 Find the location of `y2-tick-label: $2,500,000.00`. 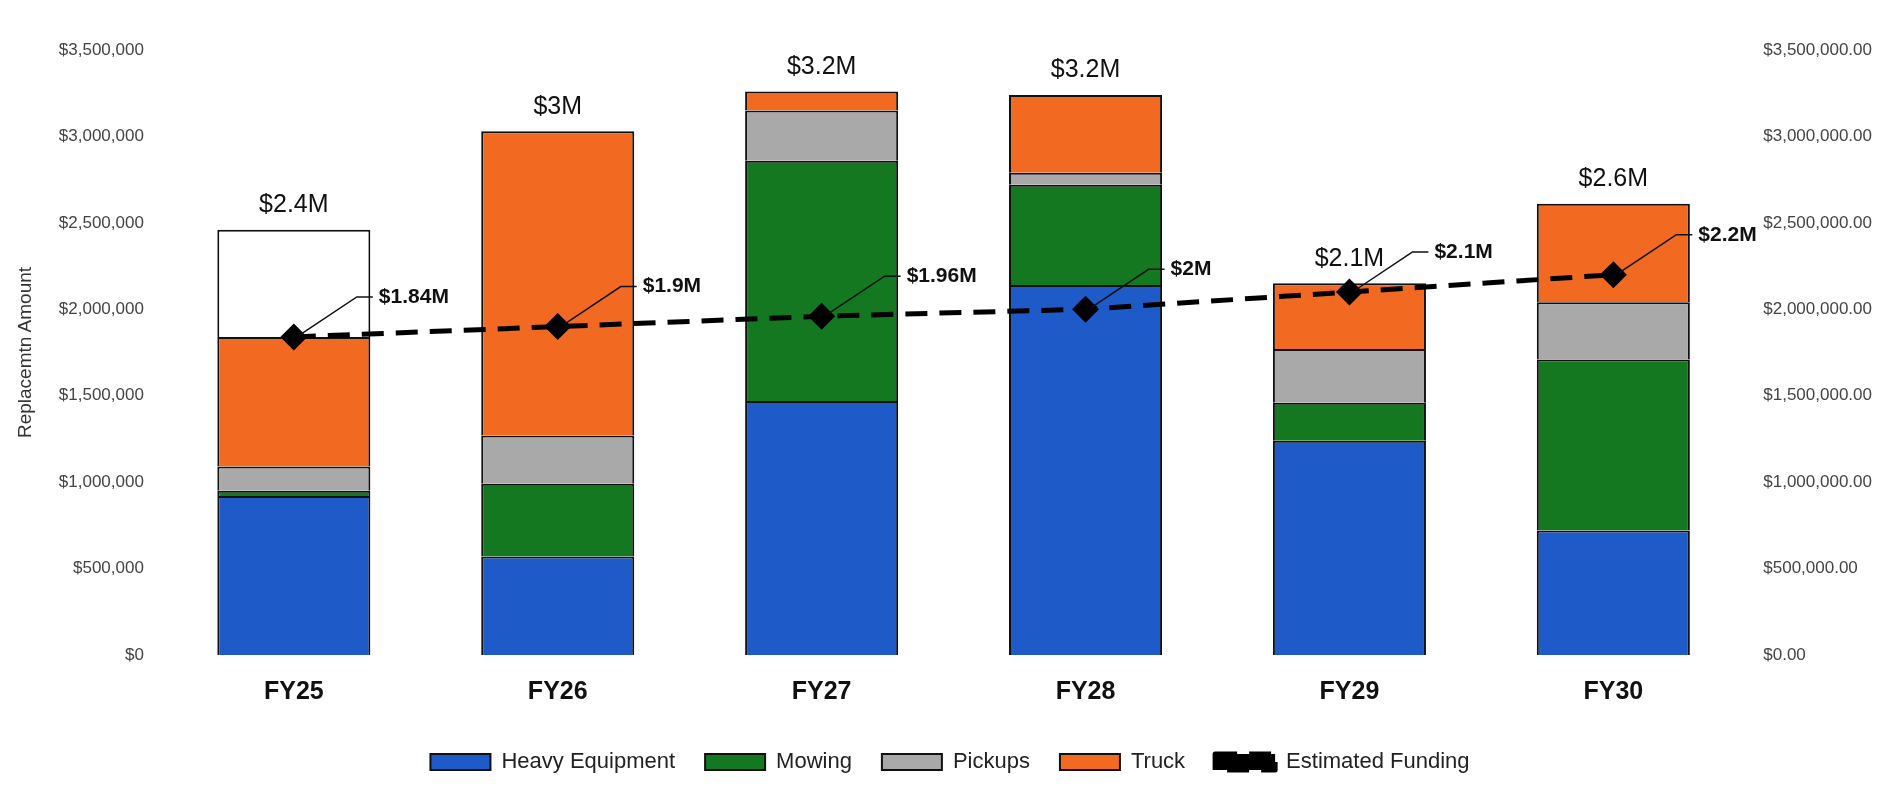

y2-tick-label: $2,500,000.00 is located at coordinates (1817, 222).